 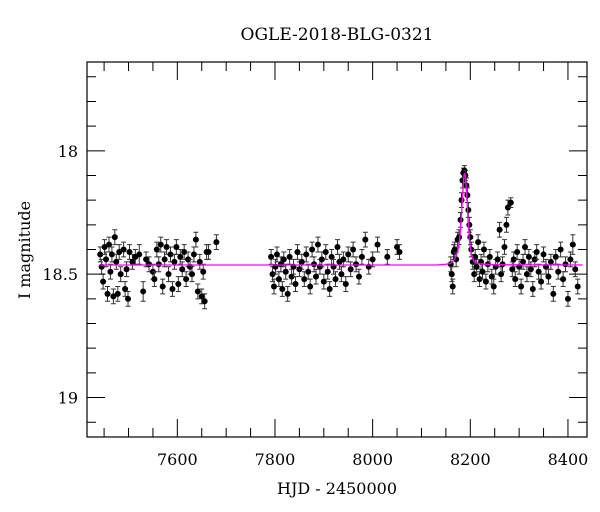 What do you see at coordinates (68, 398) in the screenshot?
I see `y-tick-label: 19` at bounding box center [68, 398].